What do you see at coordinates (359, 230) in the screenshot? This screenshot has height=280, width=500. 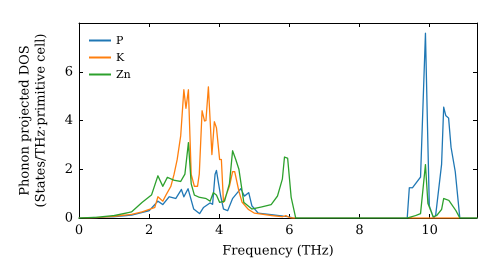 I see `x-tick-label: 8` at bounding box center [359, 230].